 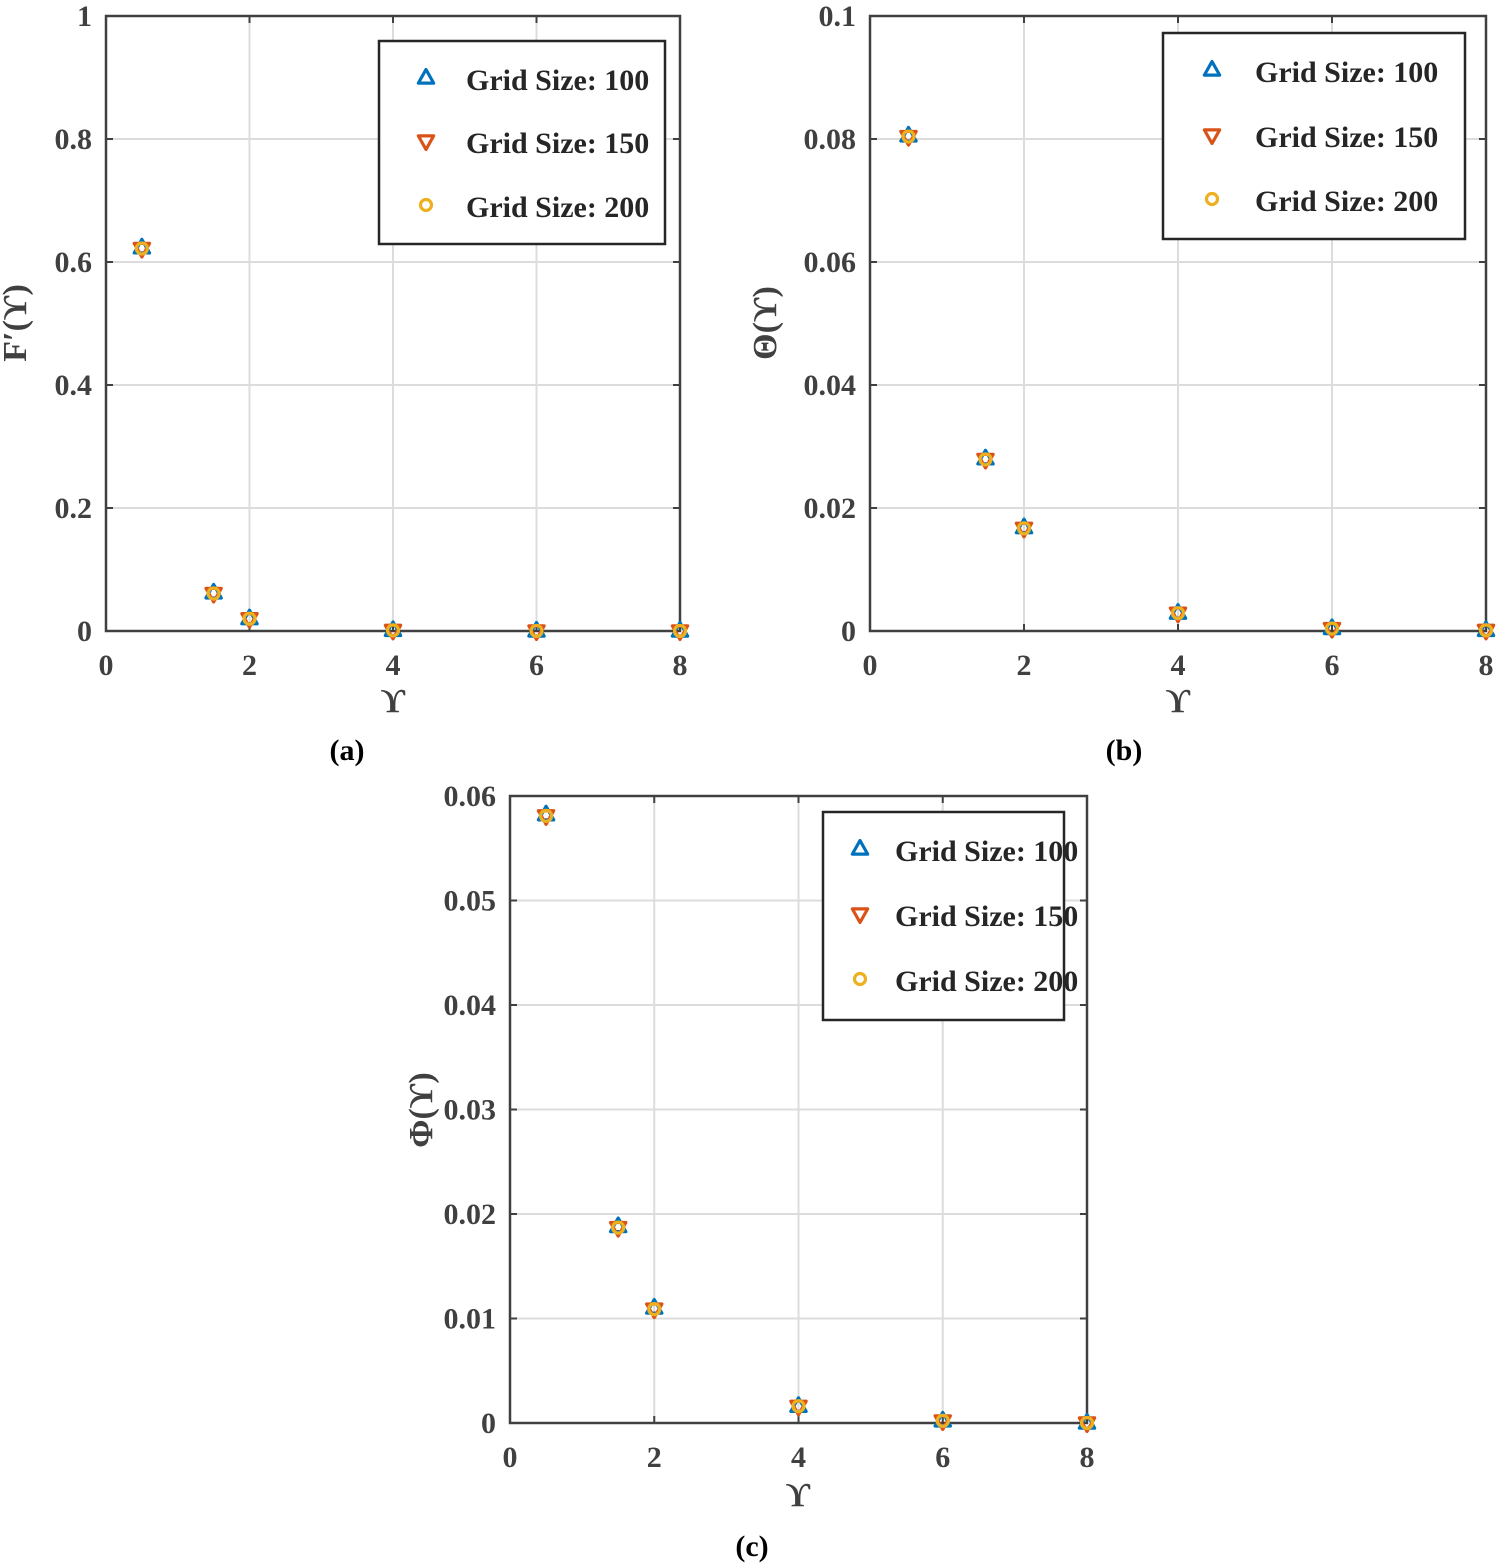 I want to click on y-tick-label: 0.2, so click(x=74, y=508).